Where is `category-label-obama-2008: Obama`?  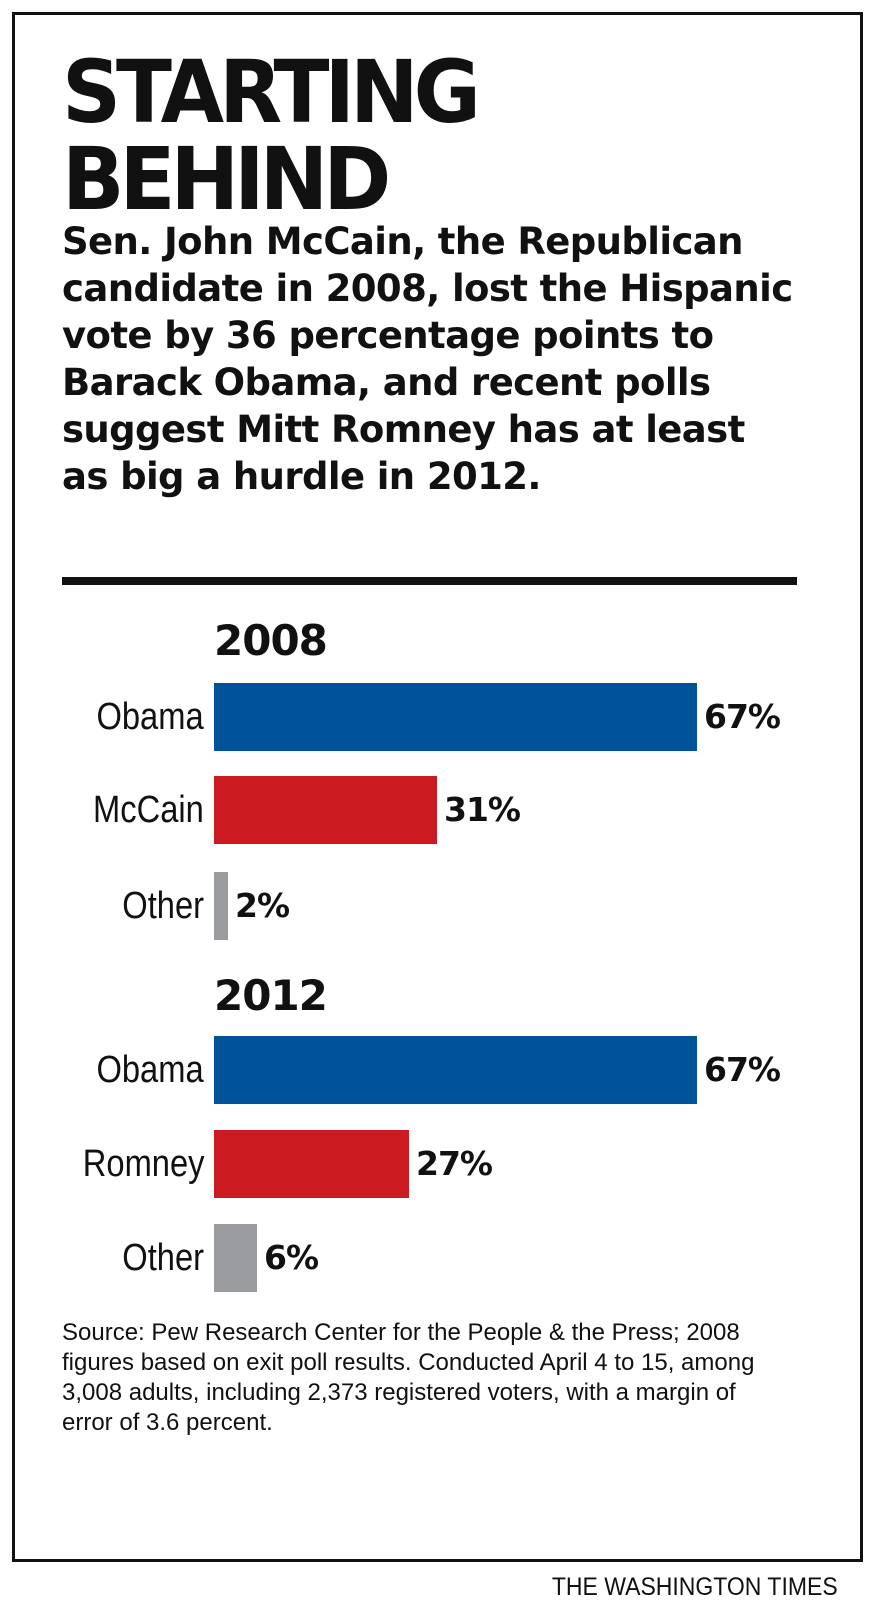
category-label-obama-2008: Obama is located at coordinates (150, 717).